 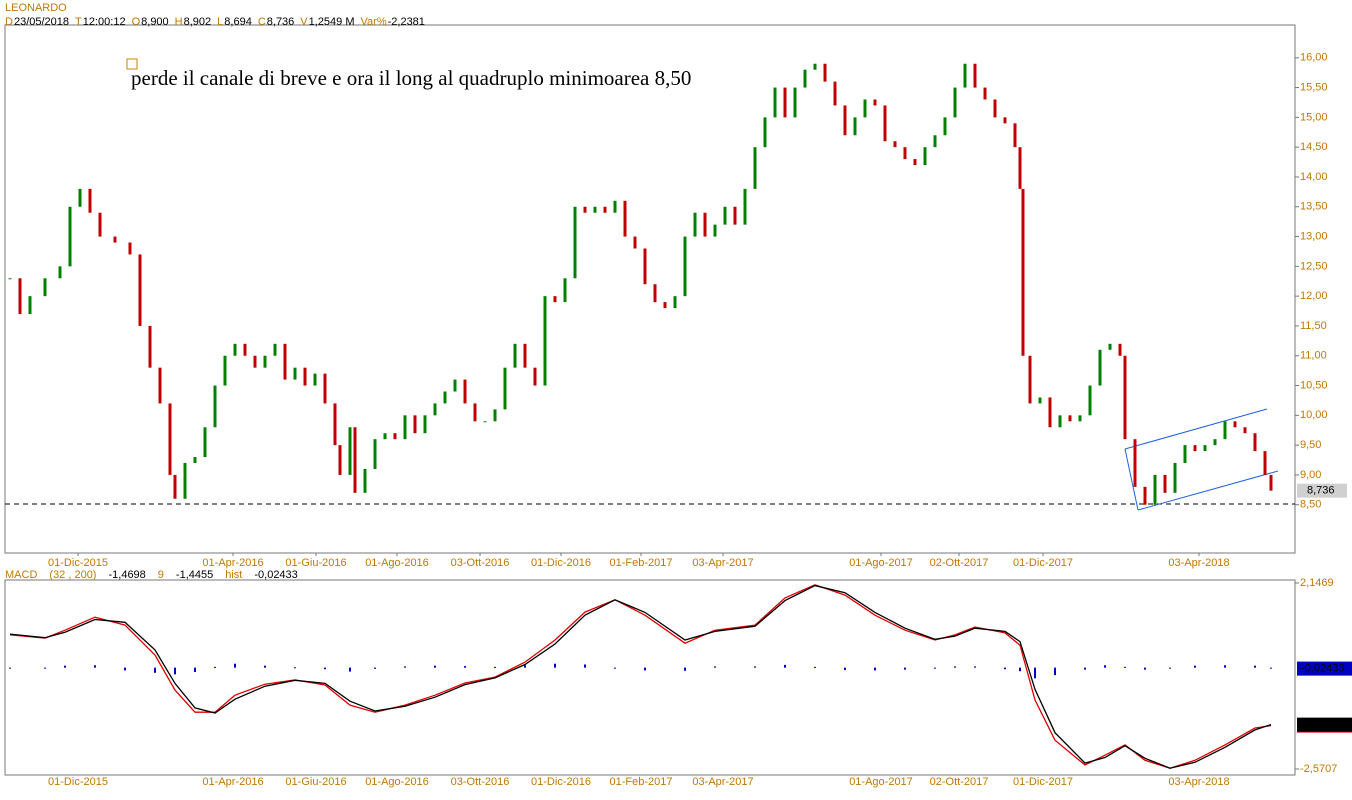 What do you see at coordinates (161, 575) in the screenshot?
I see `legend-name: 9` at bounding box center [161, 575].